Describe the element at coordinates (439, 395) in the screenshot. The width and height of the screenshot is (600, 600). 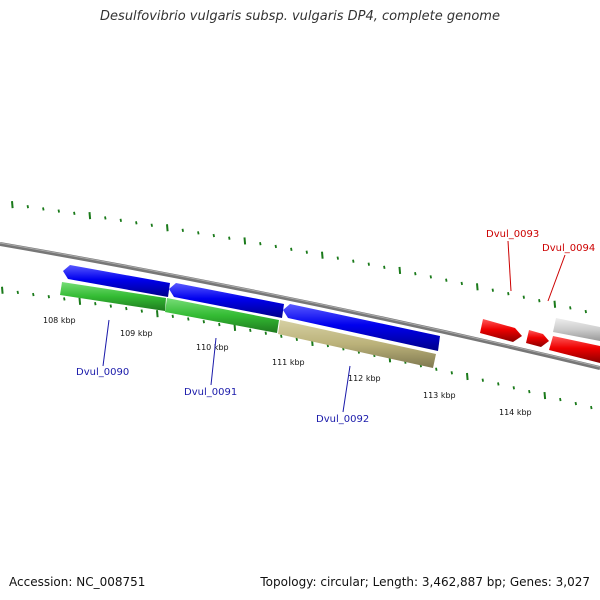
I see `tick-label: 113 kbp` at that location.